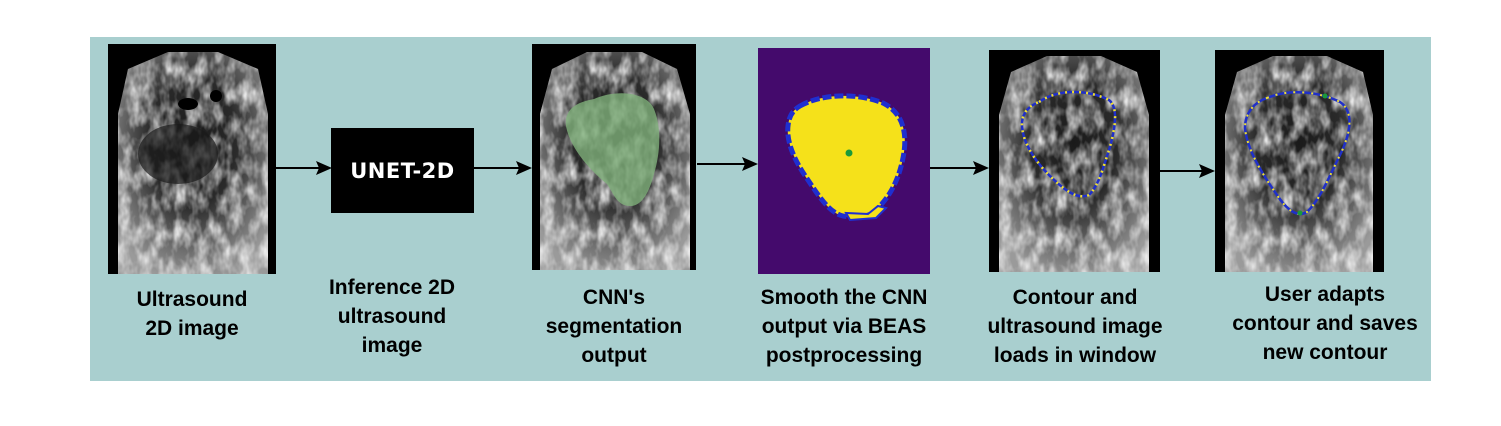 This screenshot has width=1501, height=426. I want to click on caption-line: User adapts, so click(1325, 294).